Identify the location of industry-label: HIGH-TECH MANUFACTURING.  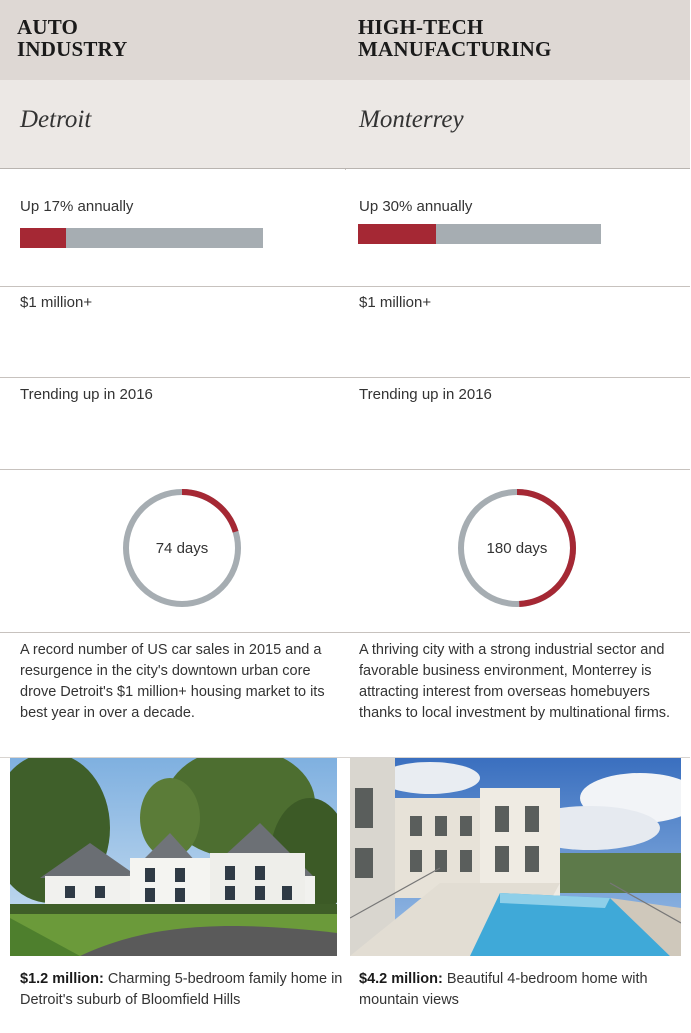
(455, 38).